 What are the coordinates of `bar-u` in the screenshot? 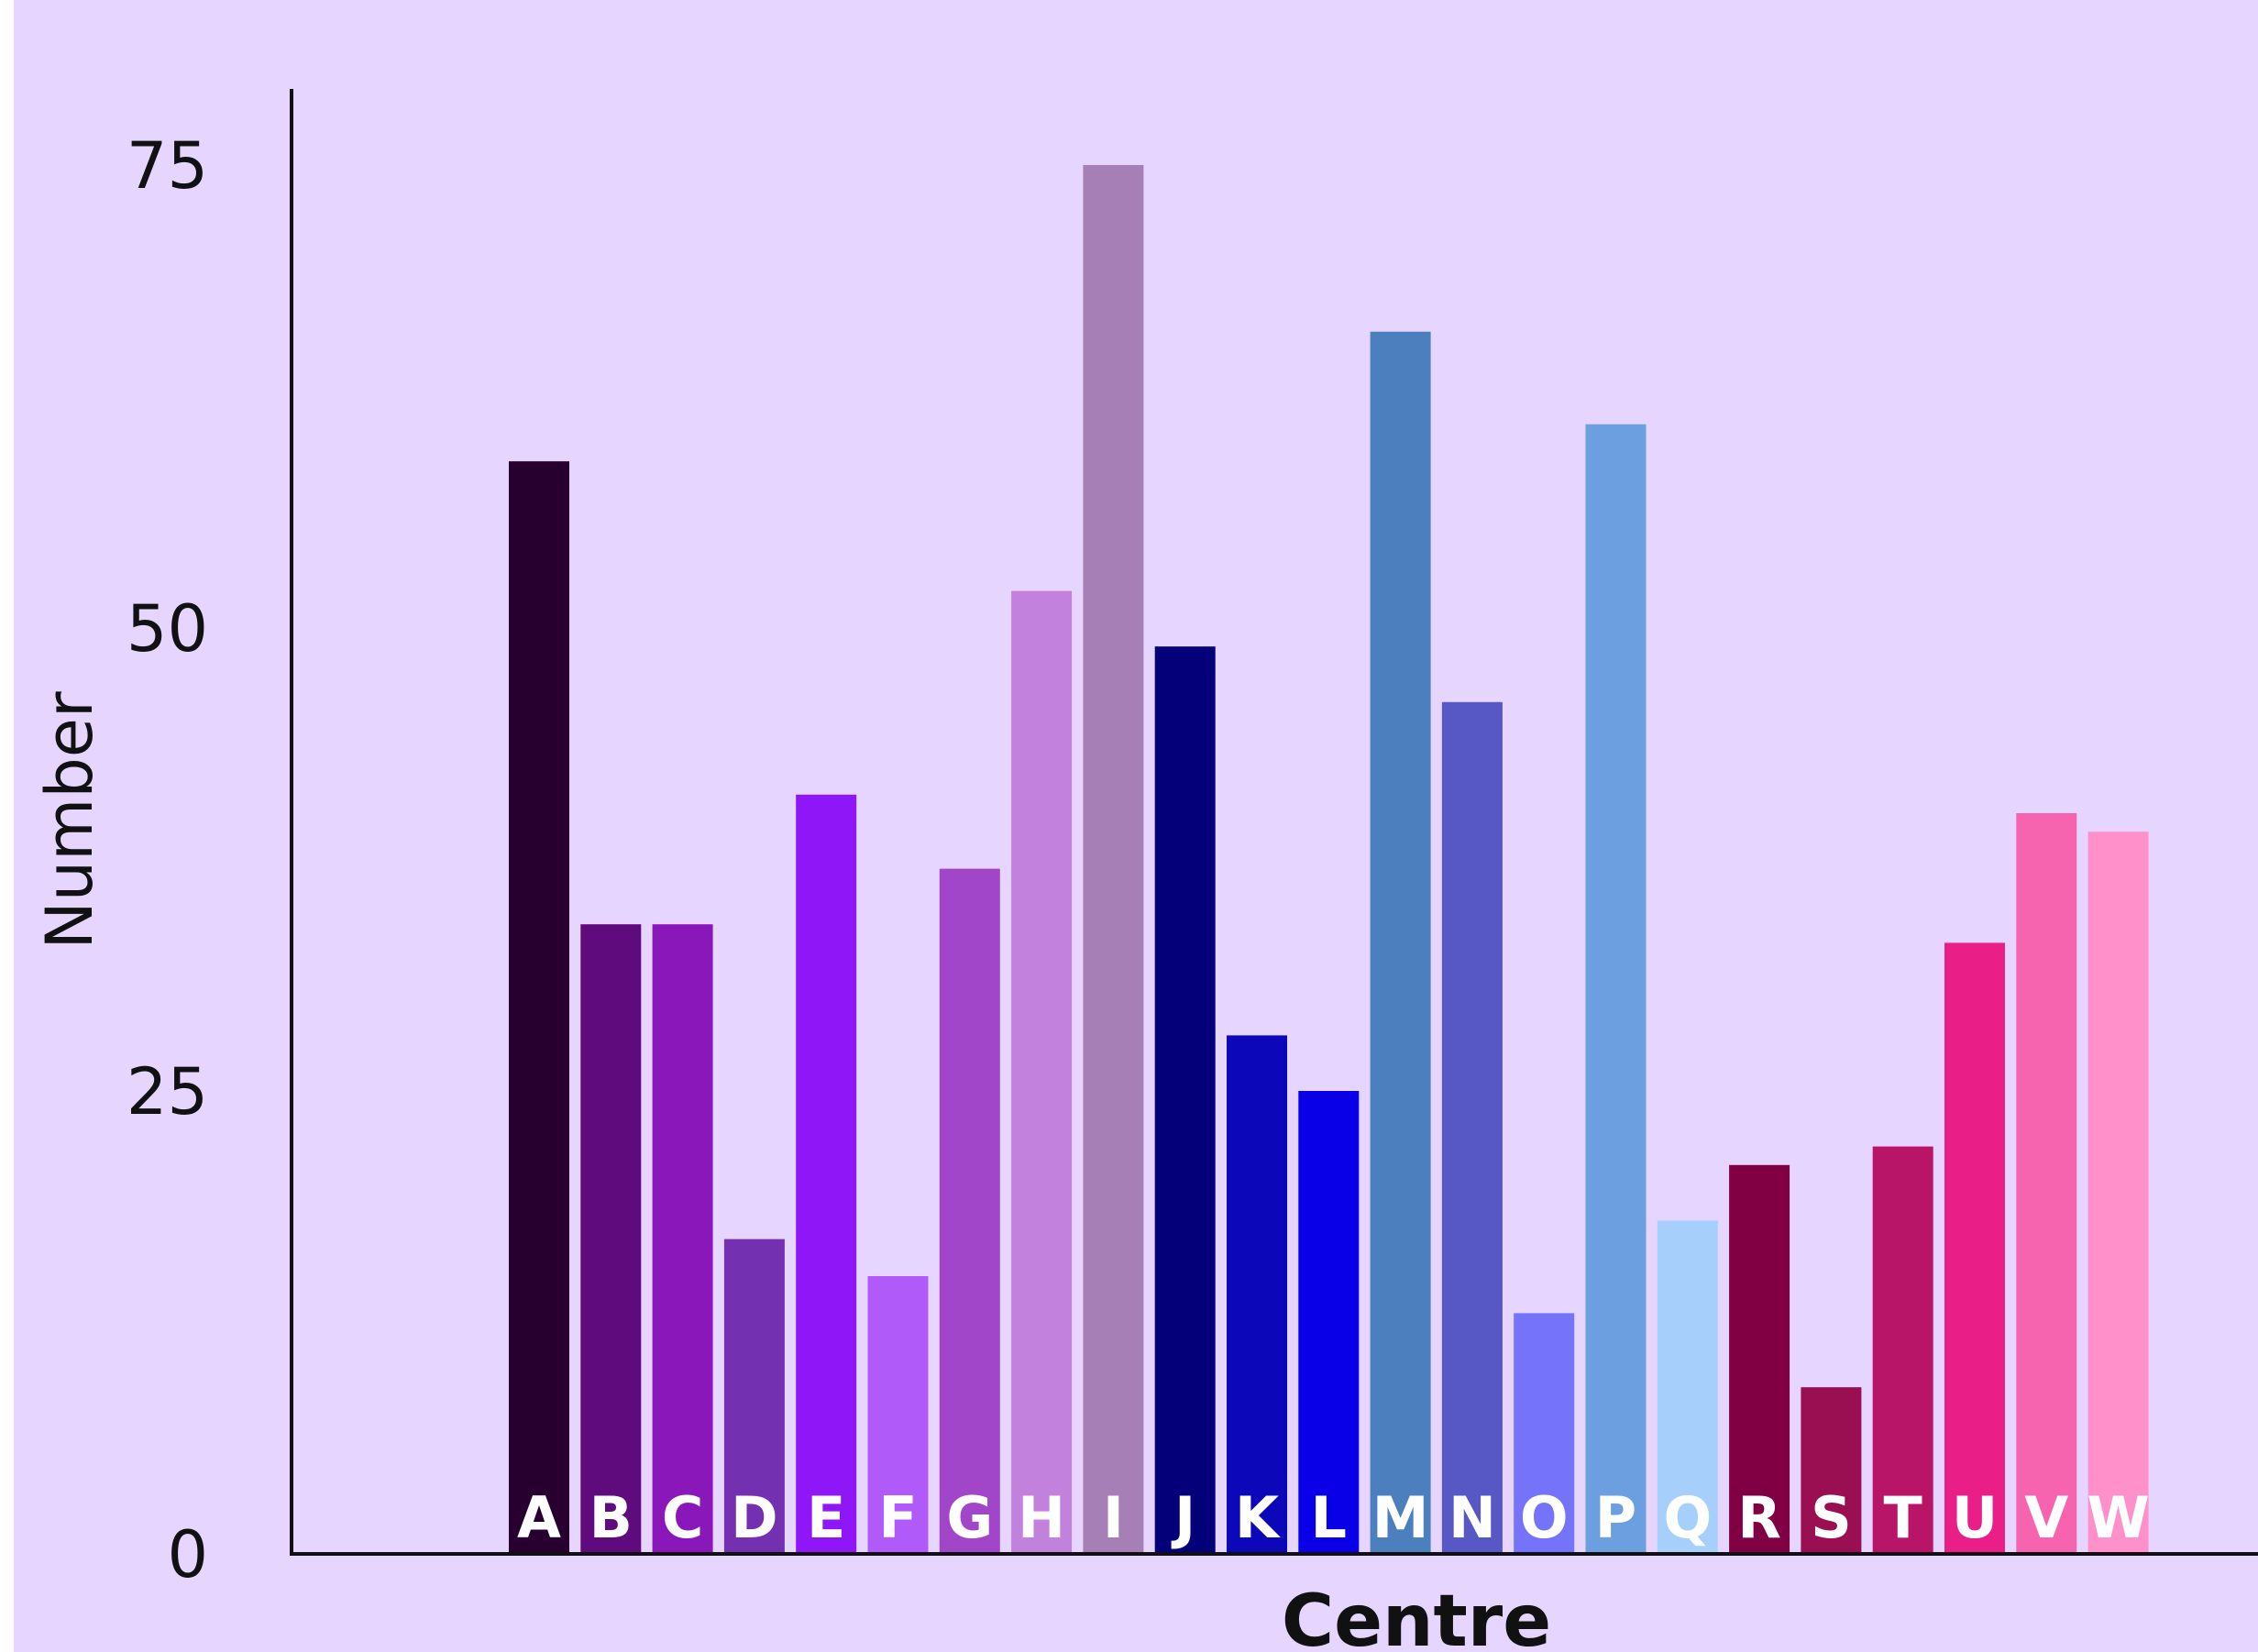 It's located at (1974, 1248).